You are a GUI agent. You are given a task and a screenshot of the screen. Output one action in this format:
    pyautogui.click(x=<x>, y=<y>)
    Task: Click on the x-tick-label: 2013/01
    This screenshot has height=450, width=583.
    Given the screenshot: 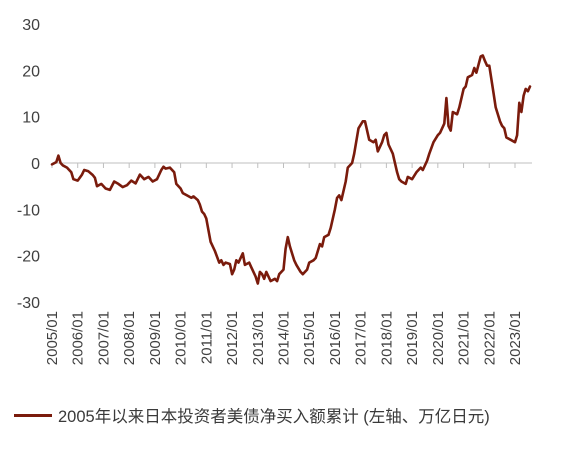 What is the action you would take?
    pyautogui.click(x=258, y=338)
    